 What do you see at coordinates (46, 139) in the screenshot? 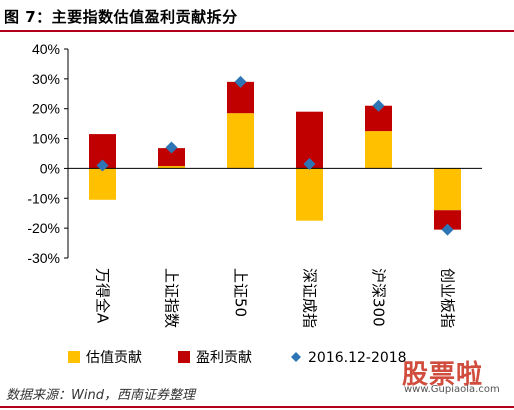
I see `y-tick-label: 10%` at bounding box center [46, 139].